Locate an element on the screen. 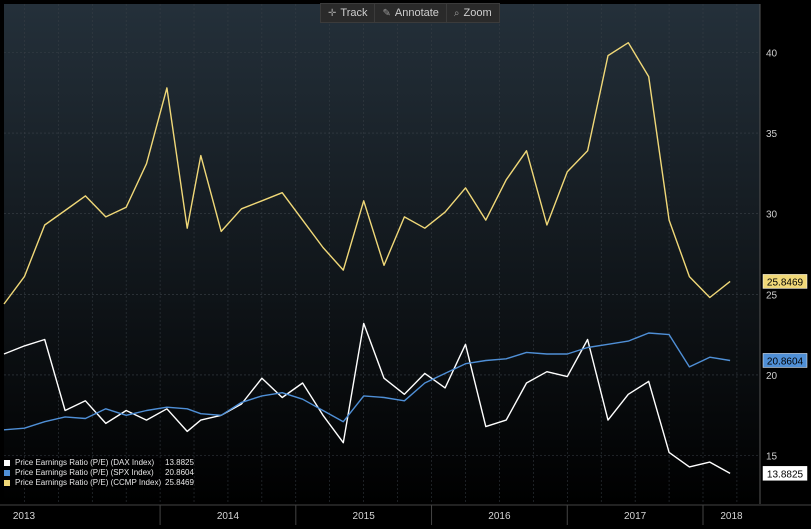  pencil-icon: ✎ is located at coordinates (386, 13).